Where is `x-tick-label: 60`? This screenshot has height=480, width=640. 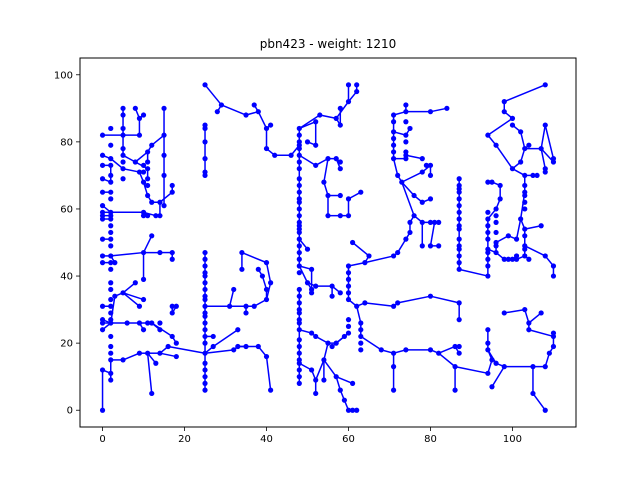
x-tick-label: 60 is located at coordinates (348, 439).